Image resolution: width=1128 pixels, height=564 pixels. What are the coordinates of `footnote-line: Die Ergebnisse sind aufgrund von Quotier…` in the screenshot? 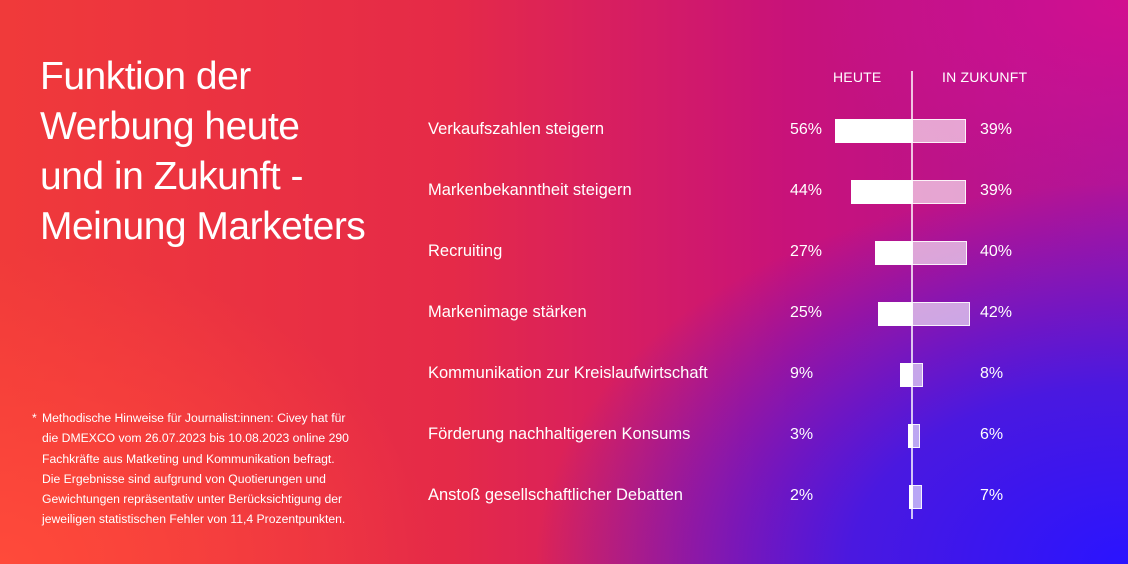 It's located at (184, 478).